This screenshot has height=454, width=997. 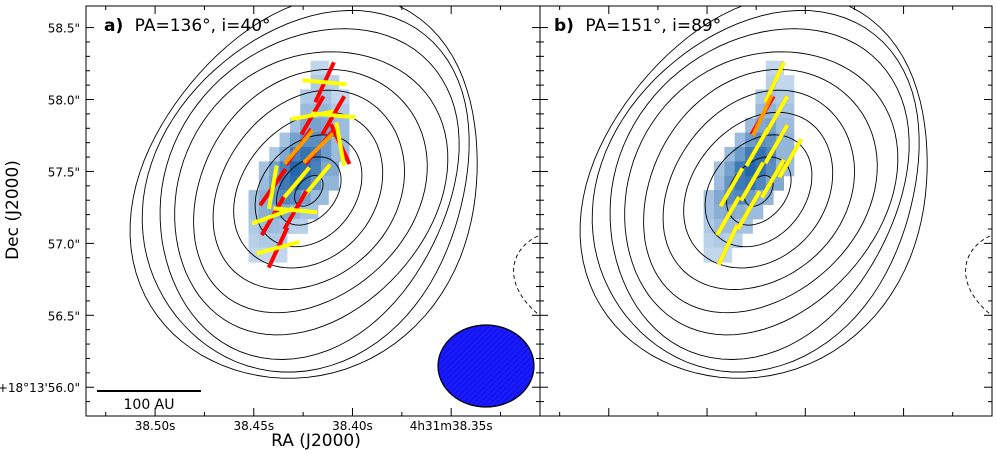 I want to click on x-tick-label: 38.40s, so click(x=352, y=426).